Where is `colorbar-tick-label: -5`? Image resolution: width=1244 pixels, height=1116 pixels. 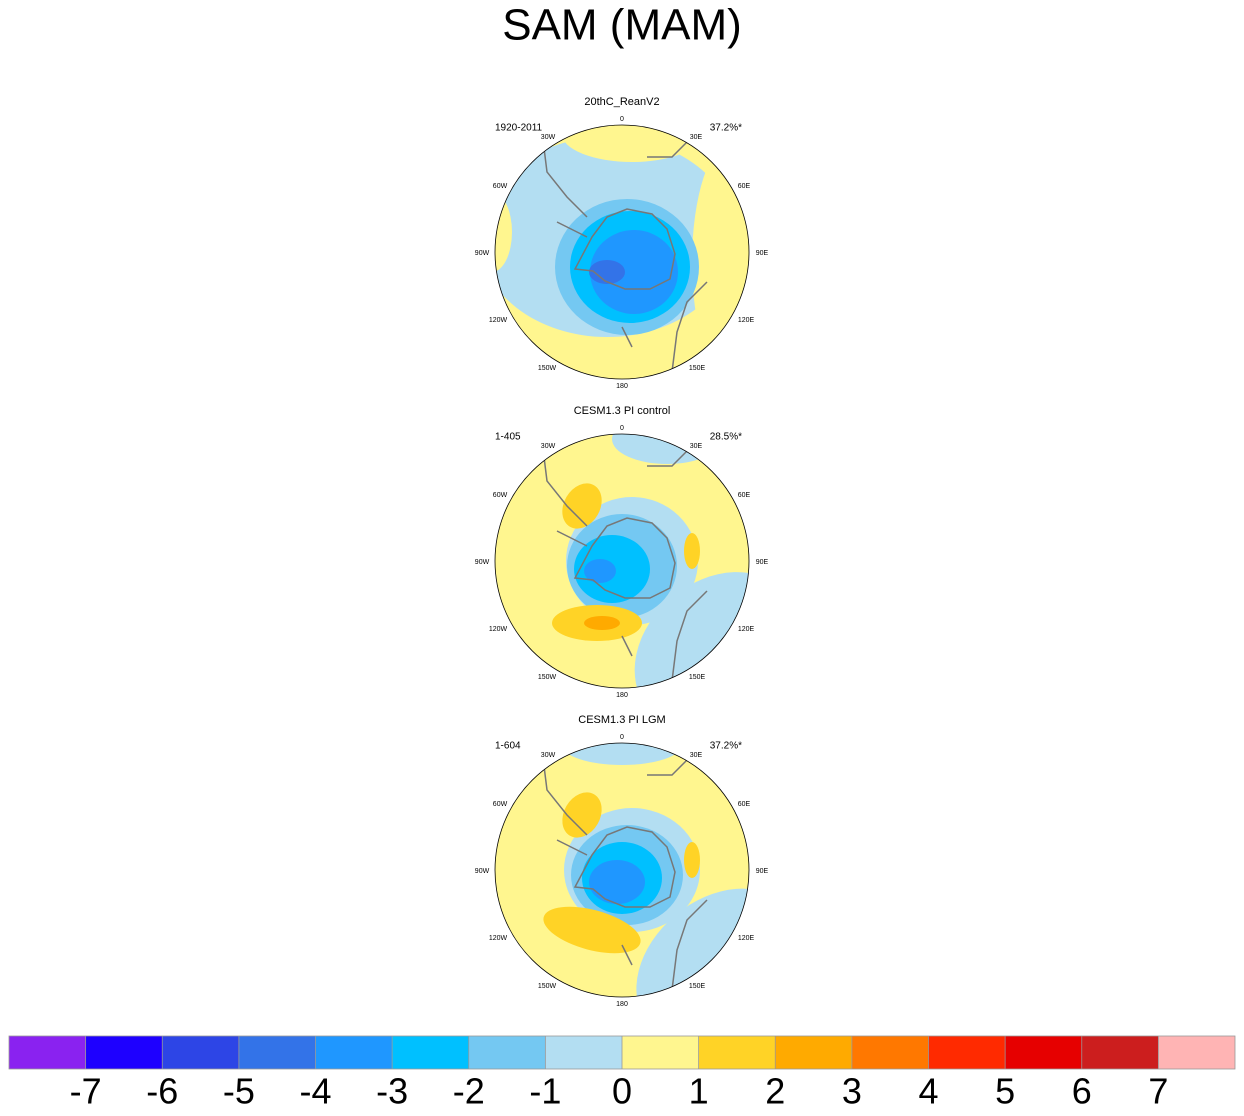
colorbar-tick-label: -5 is located at coordinates (239, 1091).